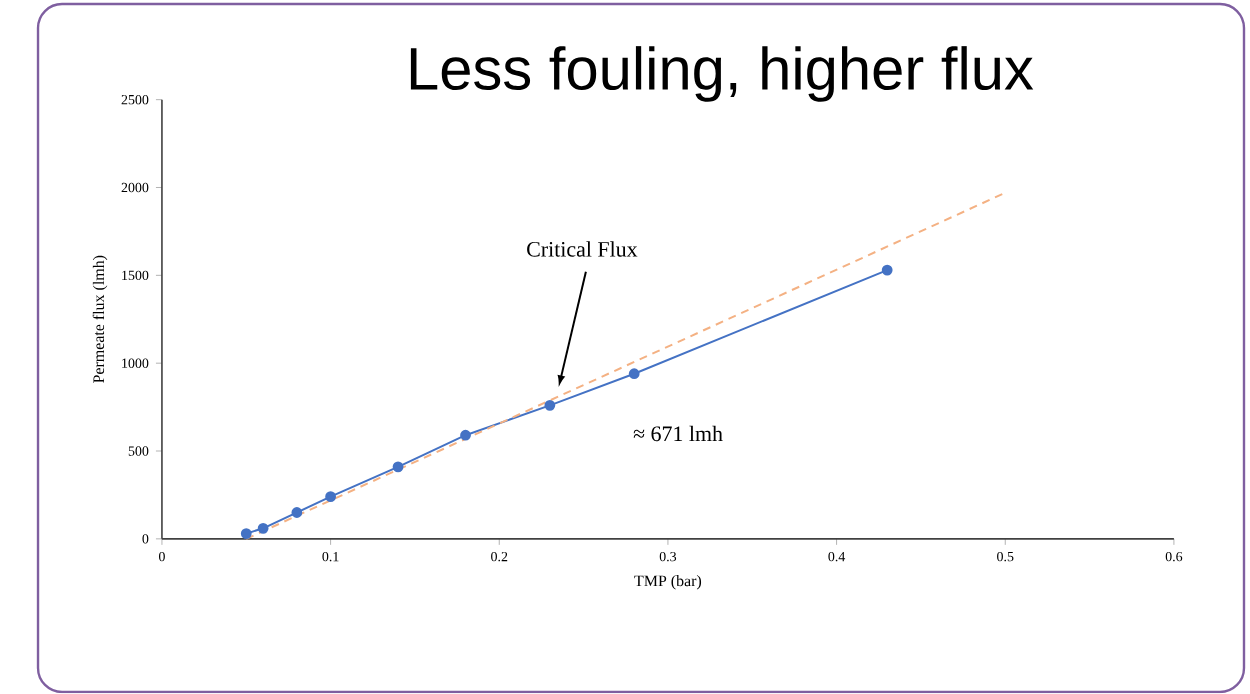 This screenshot has width=1250, height=694. I want to click on annotation: ≈ 671 lmh, so click(678, 434).